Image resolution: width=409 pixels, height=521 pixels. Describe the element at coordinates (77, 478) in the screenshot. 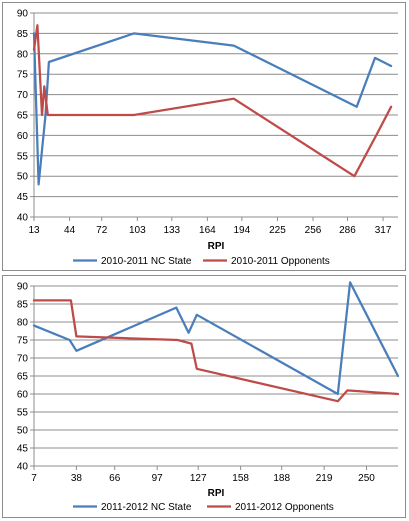

I see `x-tick-label: 38` at that location.